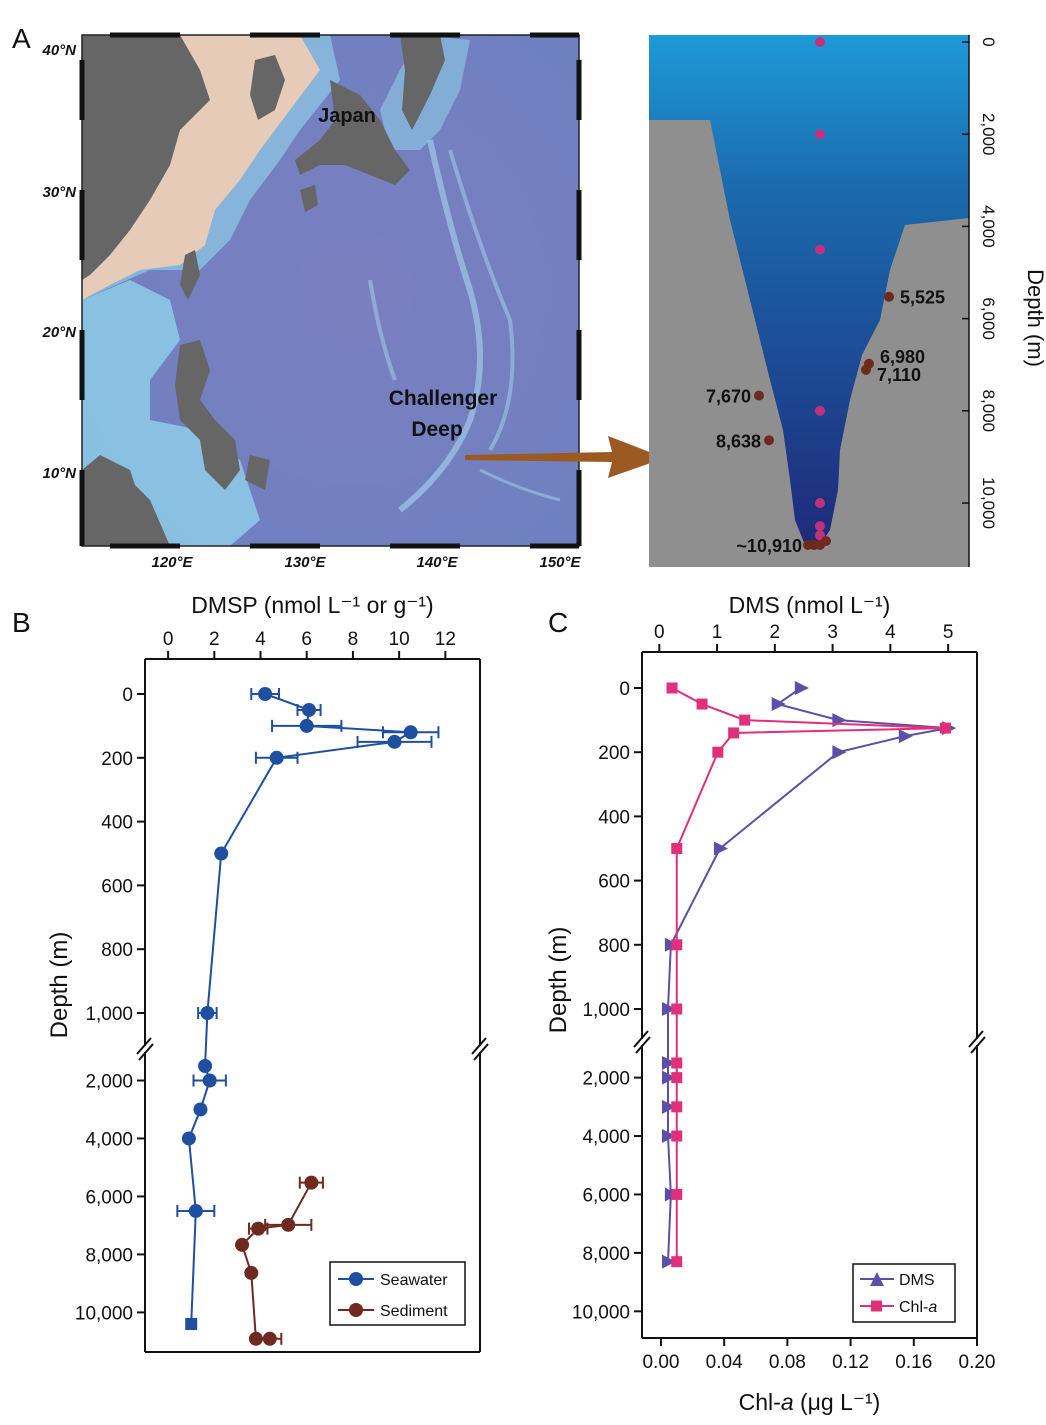 Image resolution: width=1046 pixels, height=1425 pixels. Describe the element at coordinates (606, 1079) in the screenshot. I see `y-tick-label: 2,000` at that location.